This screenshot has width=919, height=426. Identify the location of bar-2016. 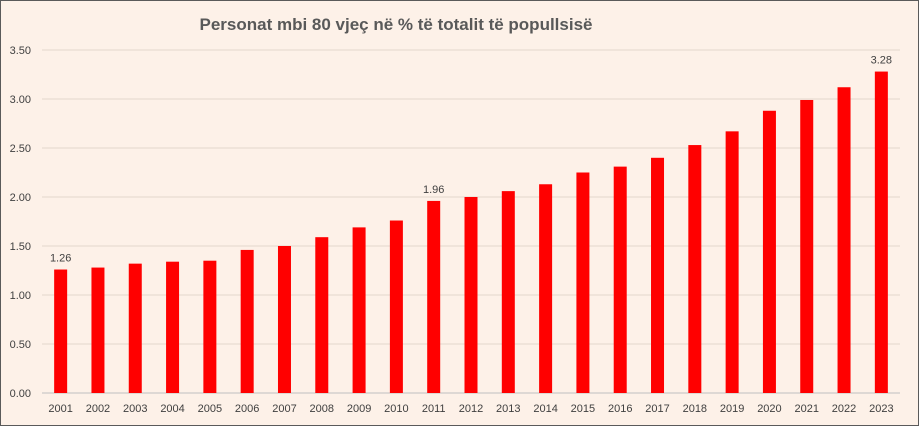
(620, 279).